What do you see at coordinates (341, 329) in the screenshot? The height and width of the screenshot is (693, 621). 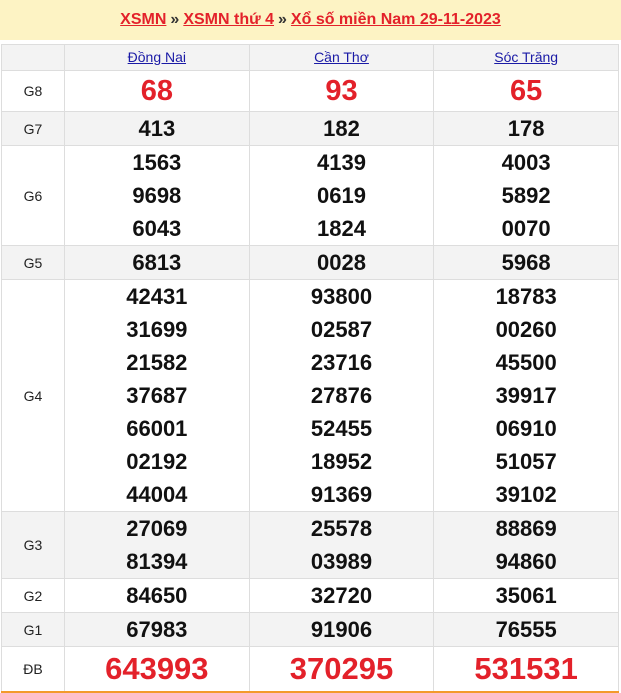 I see `prize-number: 02587` at bounding box center [341, 329].